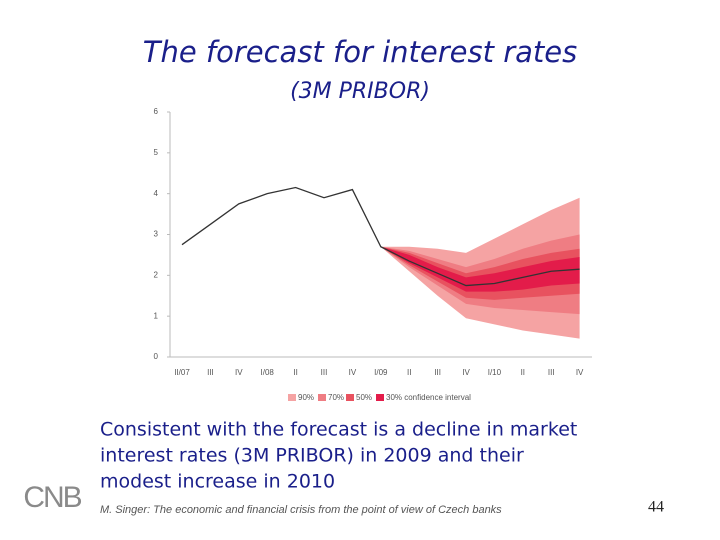  Describe the element at coordinates (381, 372) in the screenshot. I see `x-tick-label: I/09` at that location.